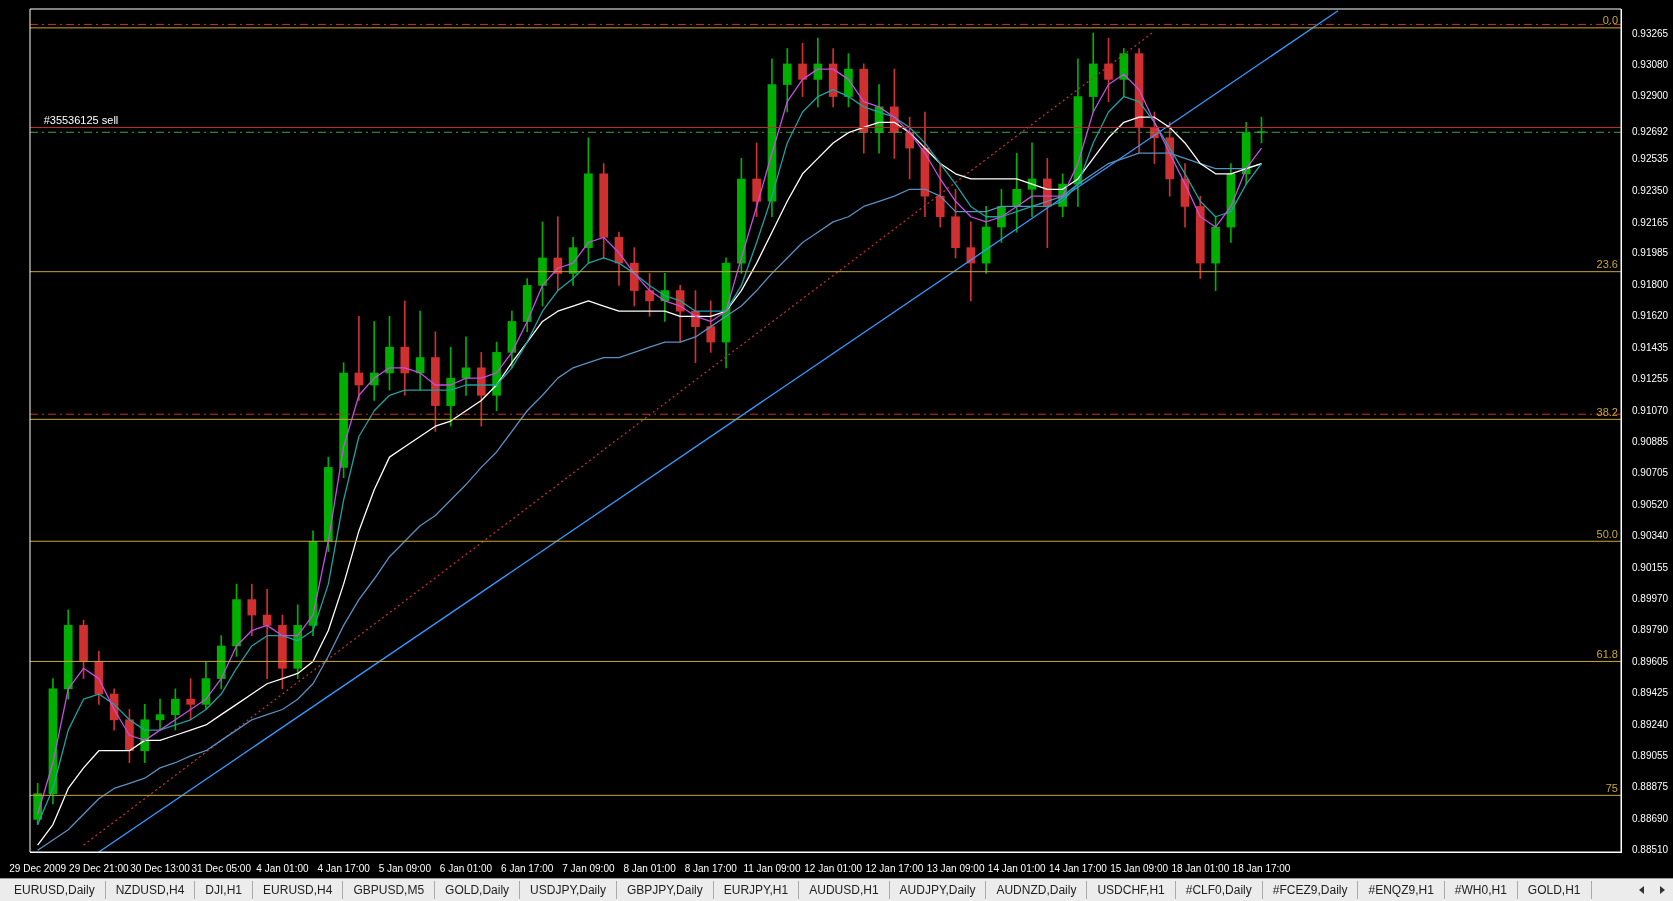 This screenshot has width=1673, height=901. I want to click on y-tick-label: 0.89605, so click(1650, 662).